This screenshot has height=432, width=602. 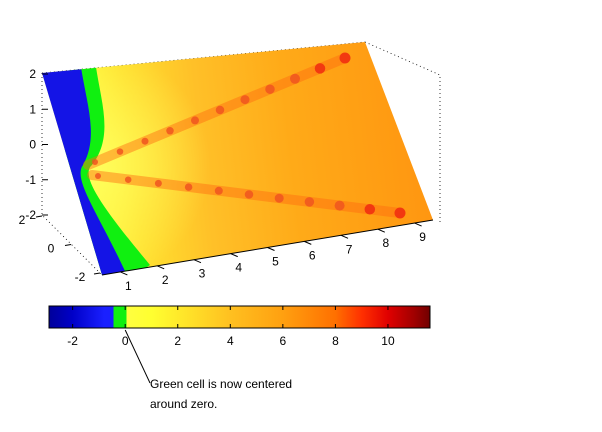 What do you see at coordinates (238, 268) in the screenshot?
I see `x-tick-label: 4` at bounding box center [238, 268].